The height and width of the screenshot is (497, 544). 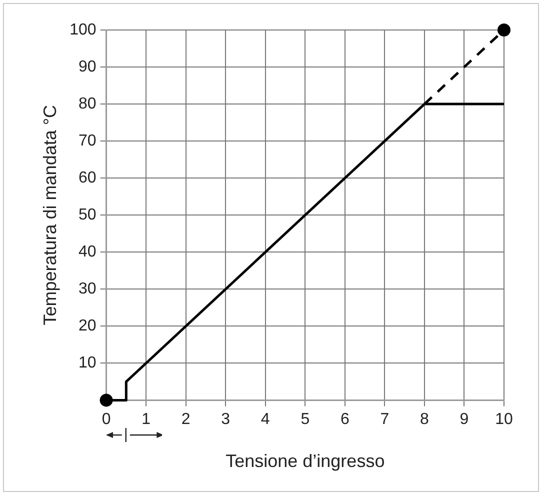 I want to click on y-tick-label: 30, so click(x=87, y=289).